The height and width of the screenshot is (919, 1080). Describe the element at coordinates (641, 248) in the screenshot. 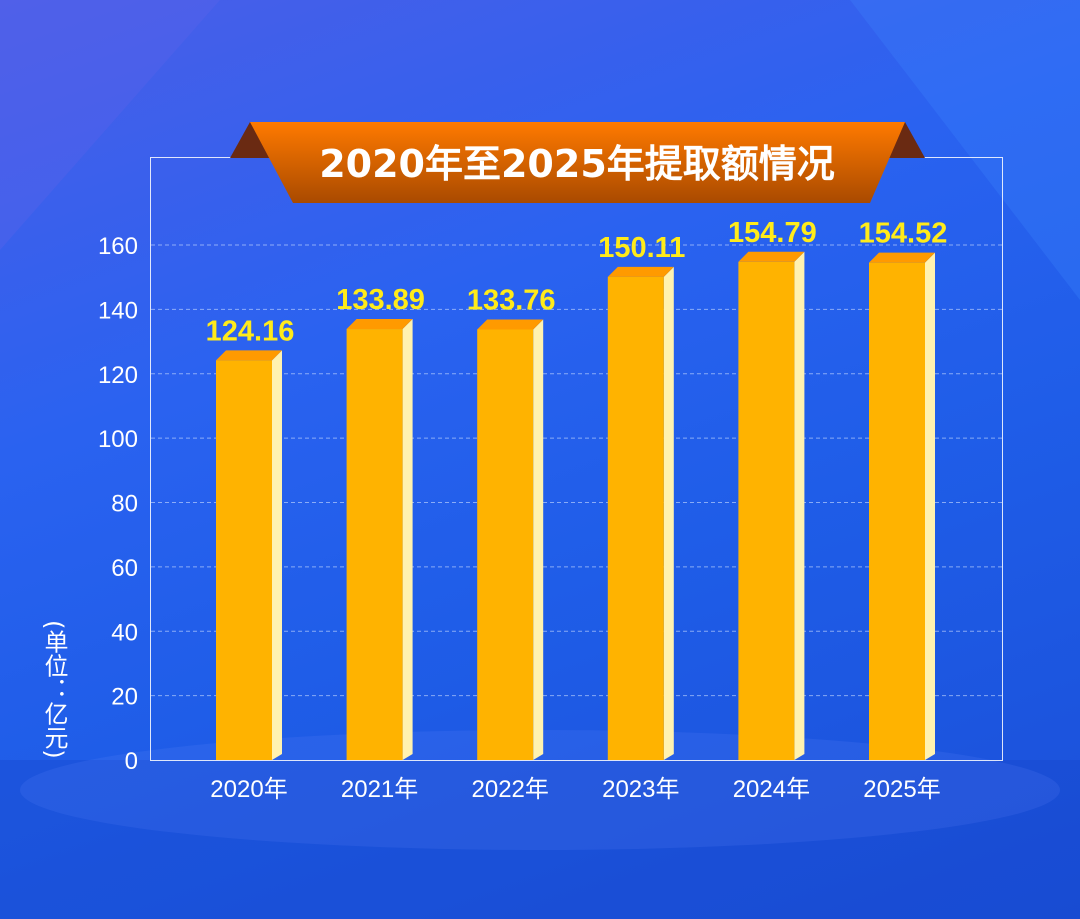

I see `data-label: 150.11` at that location.